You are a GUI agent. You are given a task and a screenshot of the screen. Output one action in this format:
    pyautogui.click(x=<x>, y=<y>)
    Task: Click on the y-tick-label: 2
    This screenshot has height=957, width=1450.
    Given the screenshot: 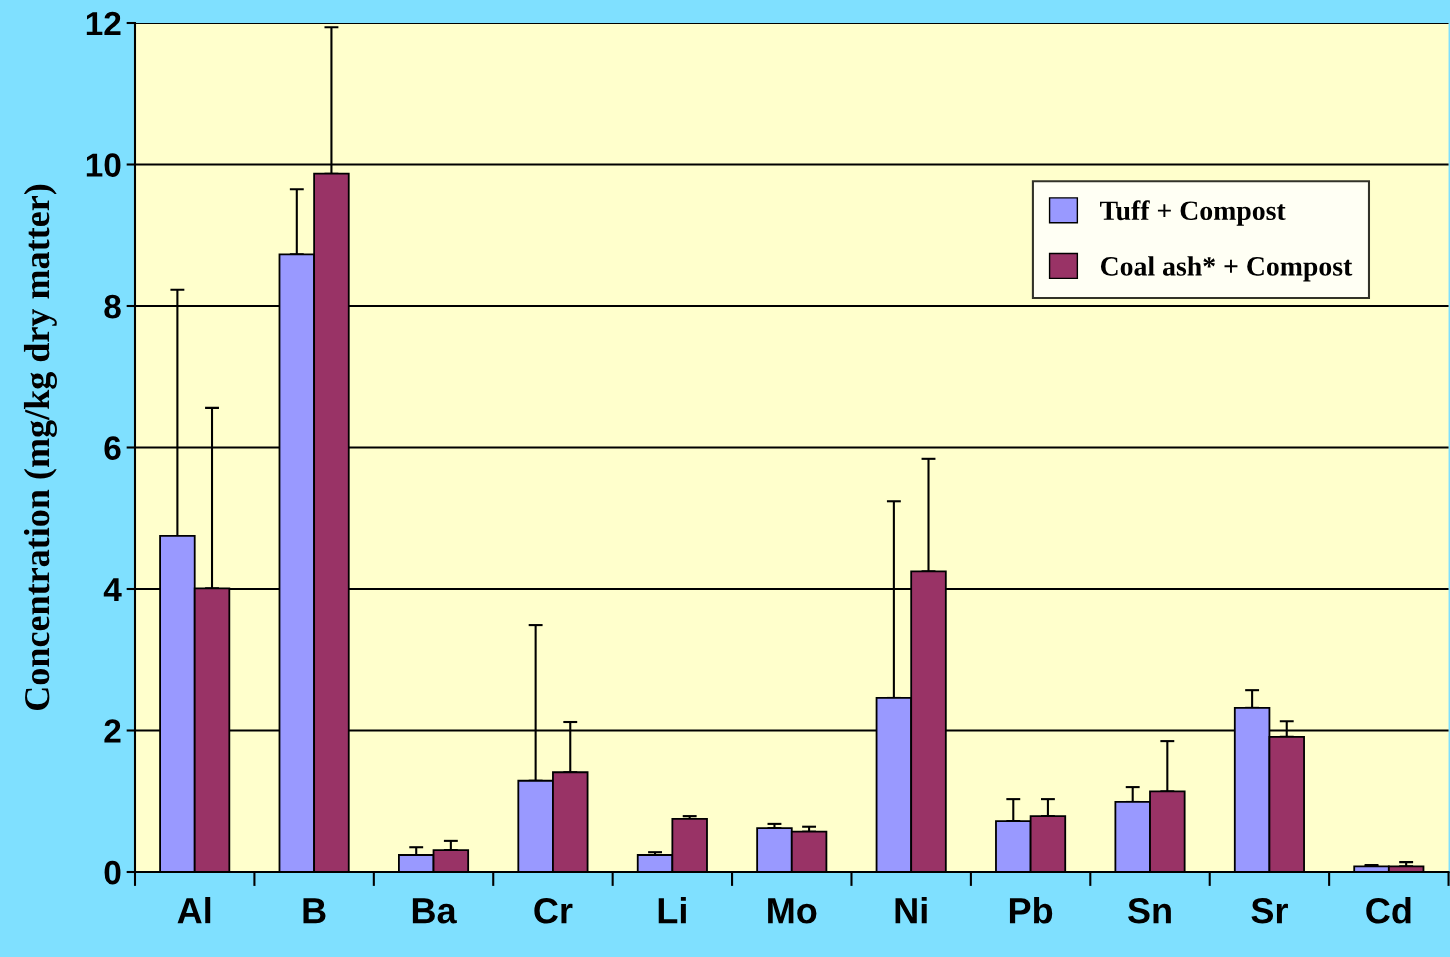 What is the action you would take?
    pyautogui.click(x=112, y=731)
    